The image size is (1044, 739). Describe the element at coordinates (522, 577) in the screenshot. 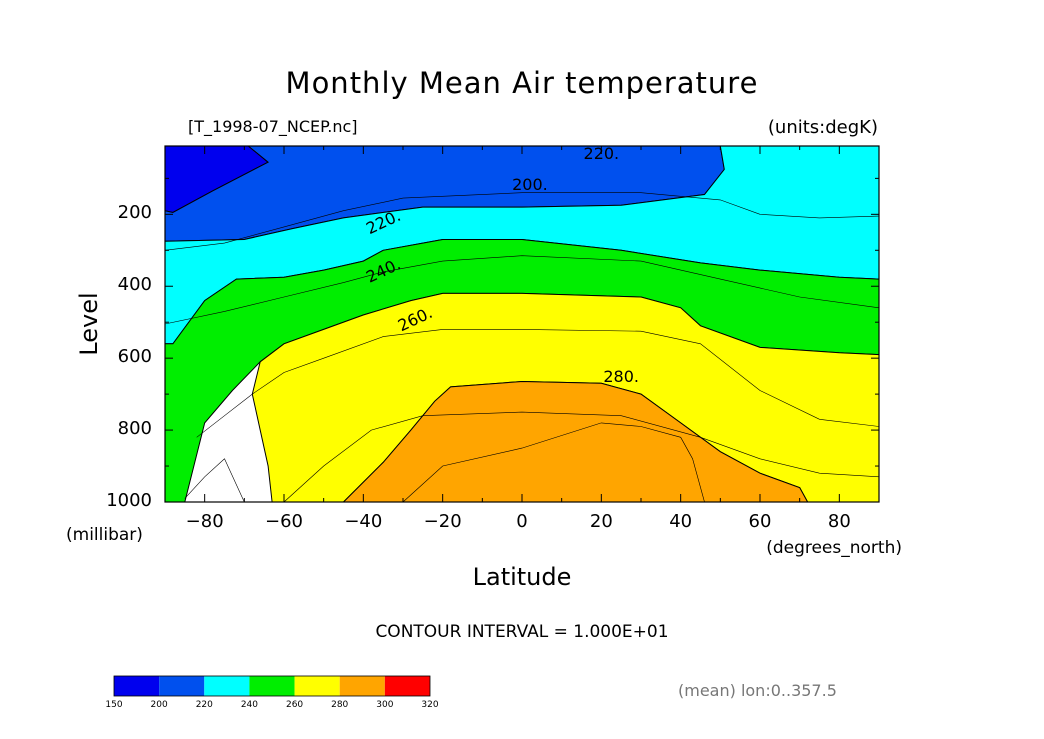

I see `x-axis-title: Latitude` at that location.